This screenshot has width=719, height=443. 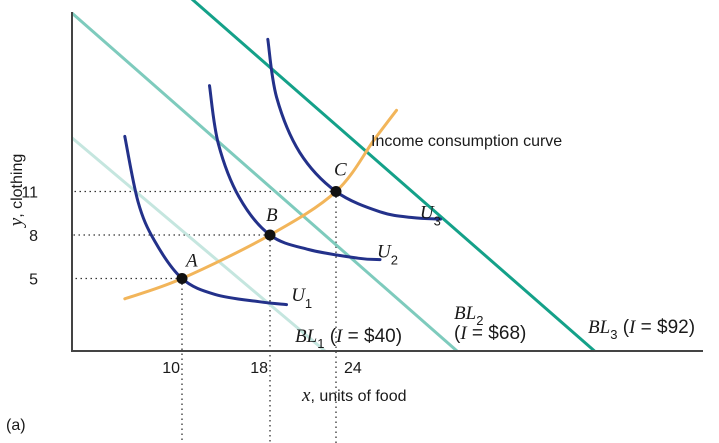 What do you see at coordinates (354, 395) in the screenshot?
I see `x-axis-label: x, units of food` at bounding box center [354, 395].